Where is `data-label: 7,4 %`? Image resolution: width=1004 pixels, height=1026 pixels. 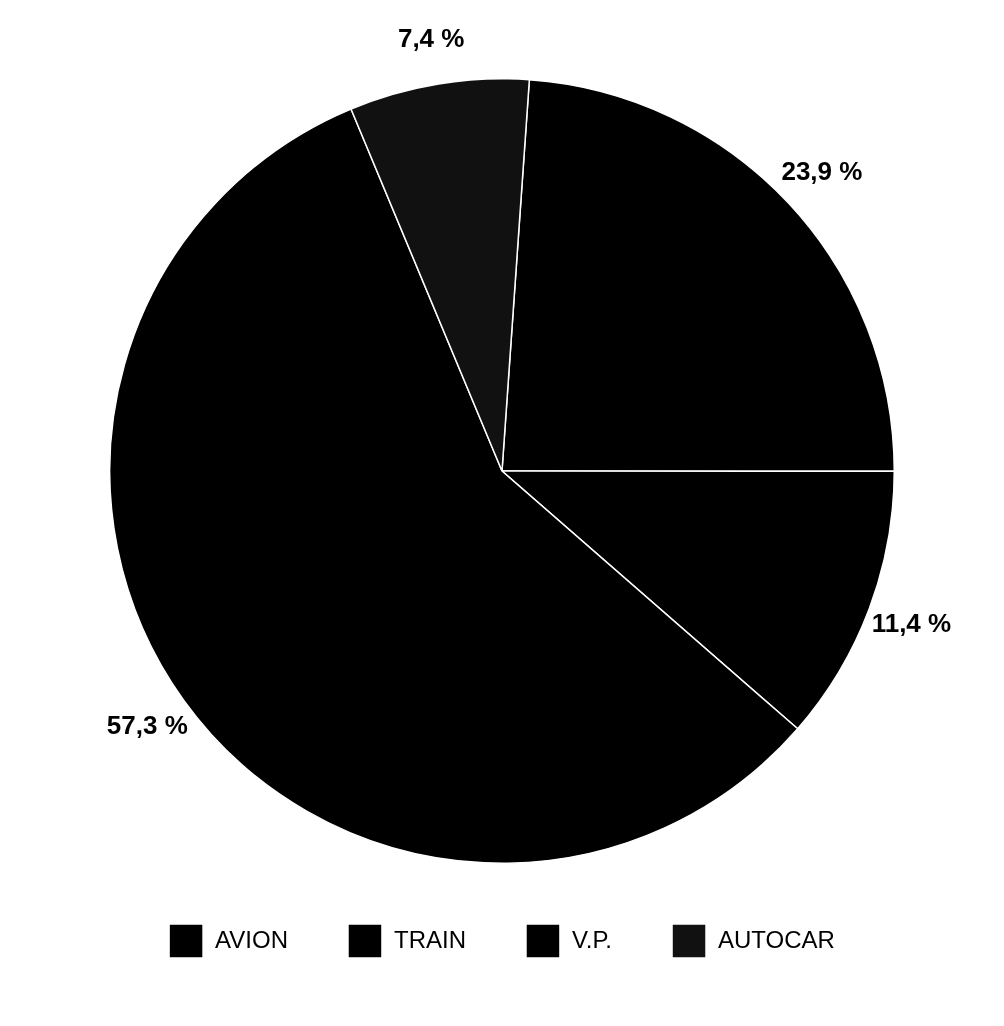 data-label: 7,4 % is located at coordinates (431, 37).